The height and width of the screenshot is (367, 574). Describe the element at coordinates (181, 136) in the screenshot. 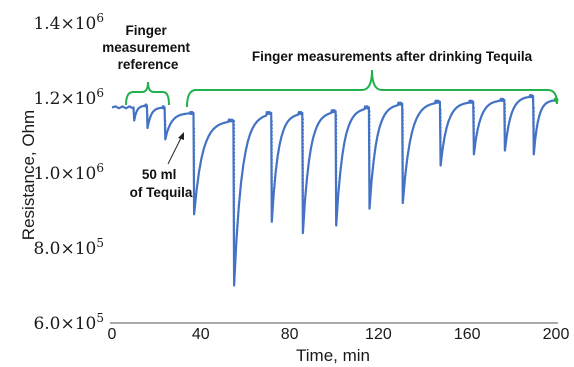

I see `tequila-dose-arrowhead` at that location.